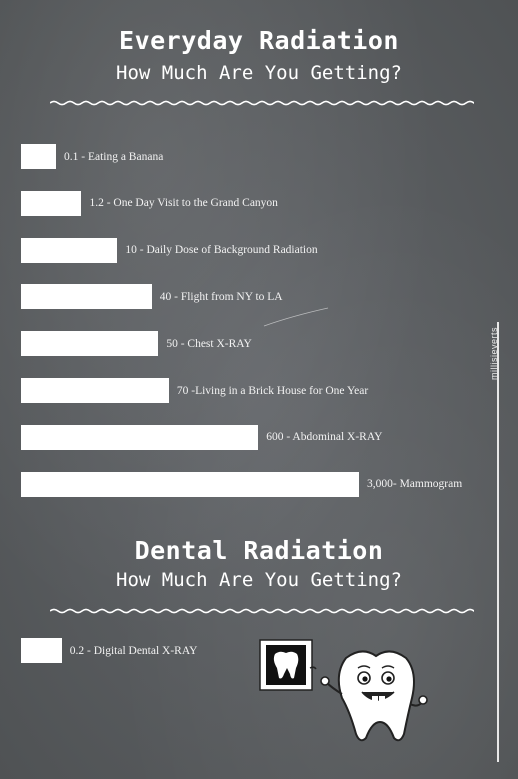  What do you see at coordinates (272, 390) in the screenshot?
I see `bar-label-6: 70 -Living in a Brick House for One Year` at bounding box center [272, 390].